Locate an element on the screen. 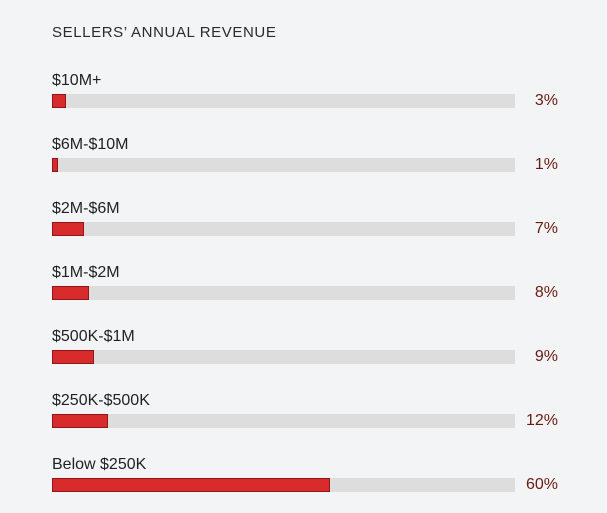  value-label: 7% is located at coordinates (546, 228).